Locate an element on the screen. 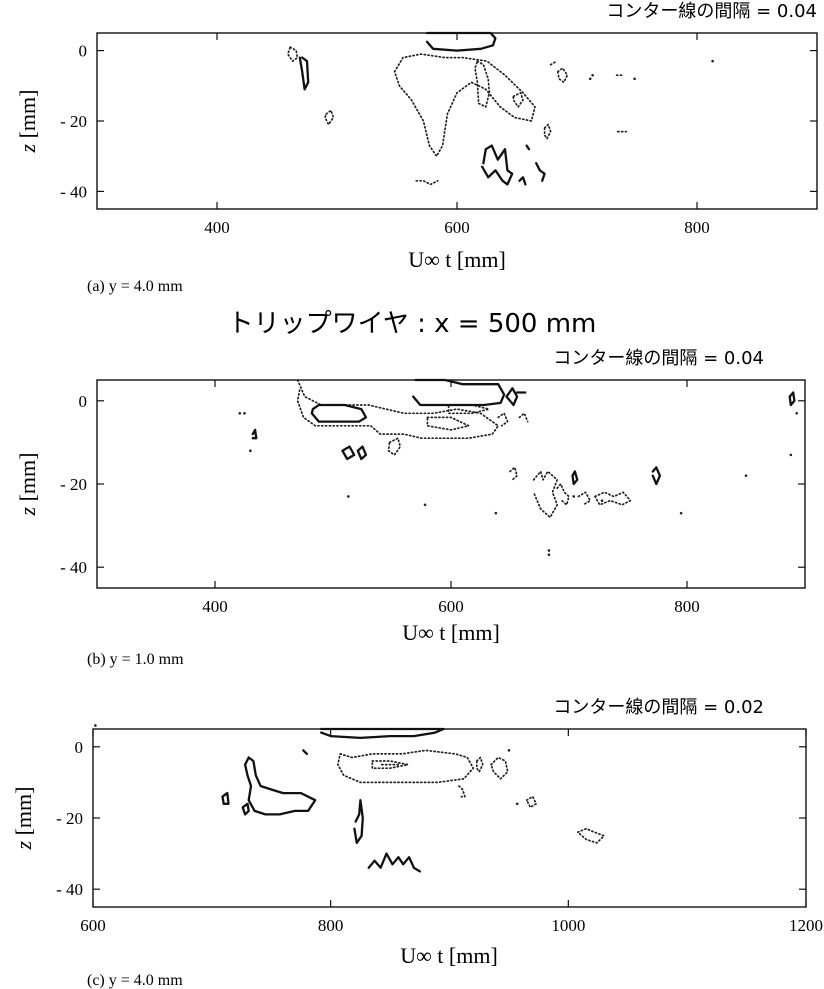 Image resolution: width=824 pixels, height=989 pixels. y-tick-label: 0 is located at coordinates (83, 401).